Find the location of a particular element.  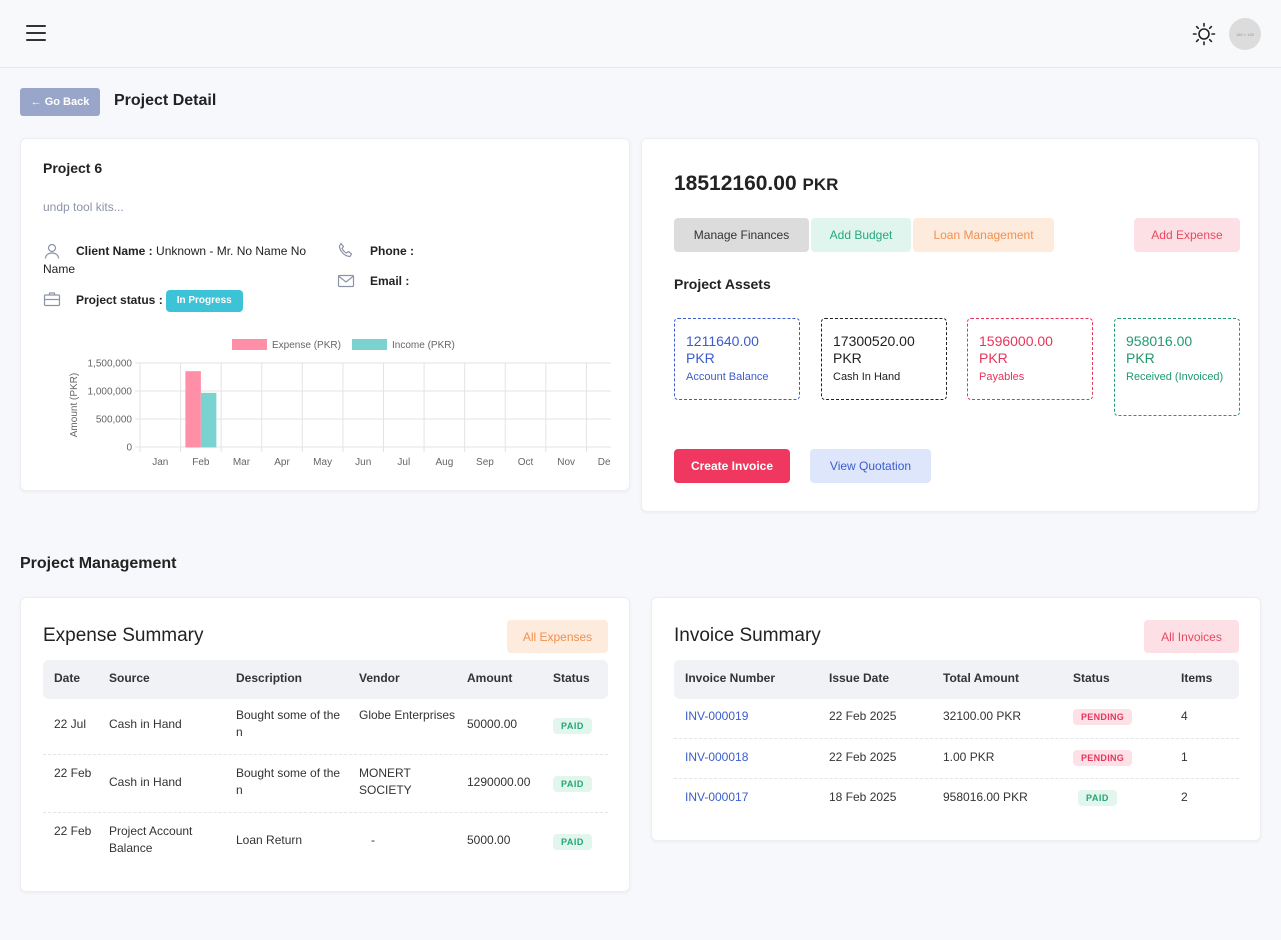

col-invoice-number: Invoice Number is located at coordinates (730, 678).